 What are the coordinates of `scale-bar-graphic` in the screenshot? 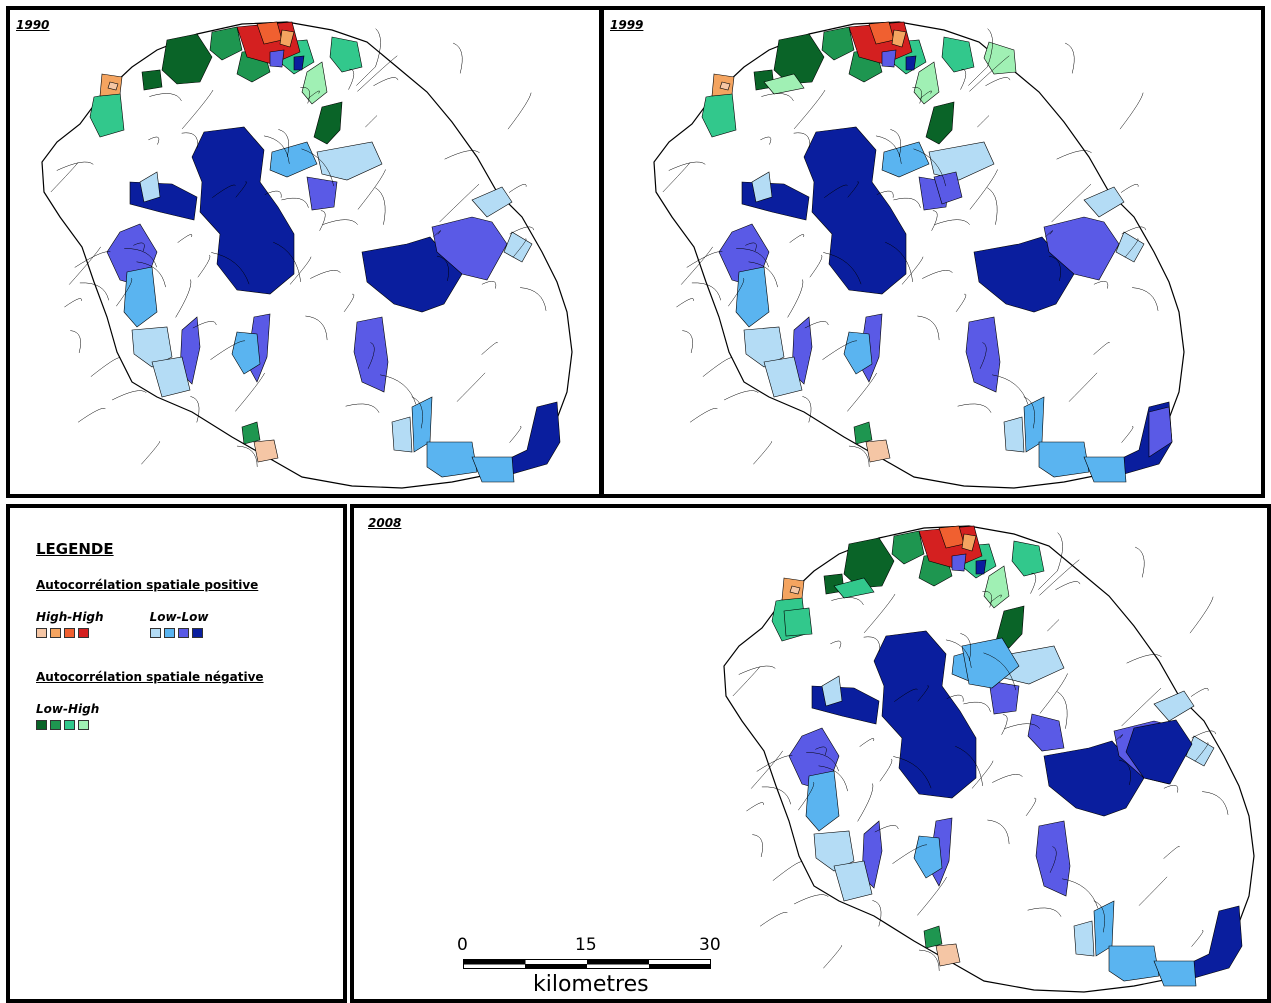 It's located at (587, 964).